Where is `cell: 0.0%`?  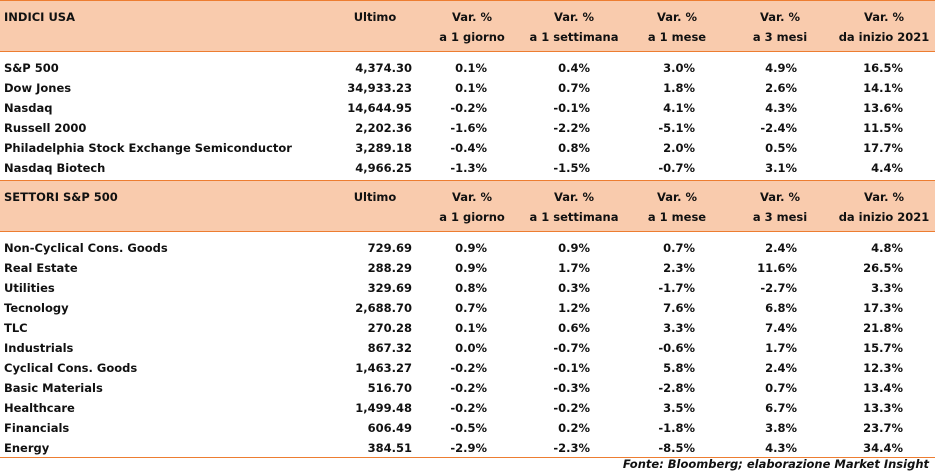 cell: 0.0% is located at coordinates (471, 348).